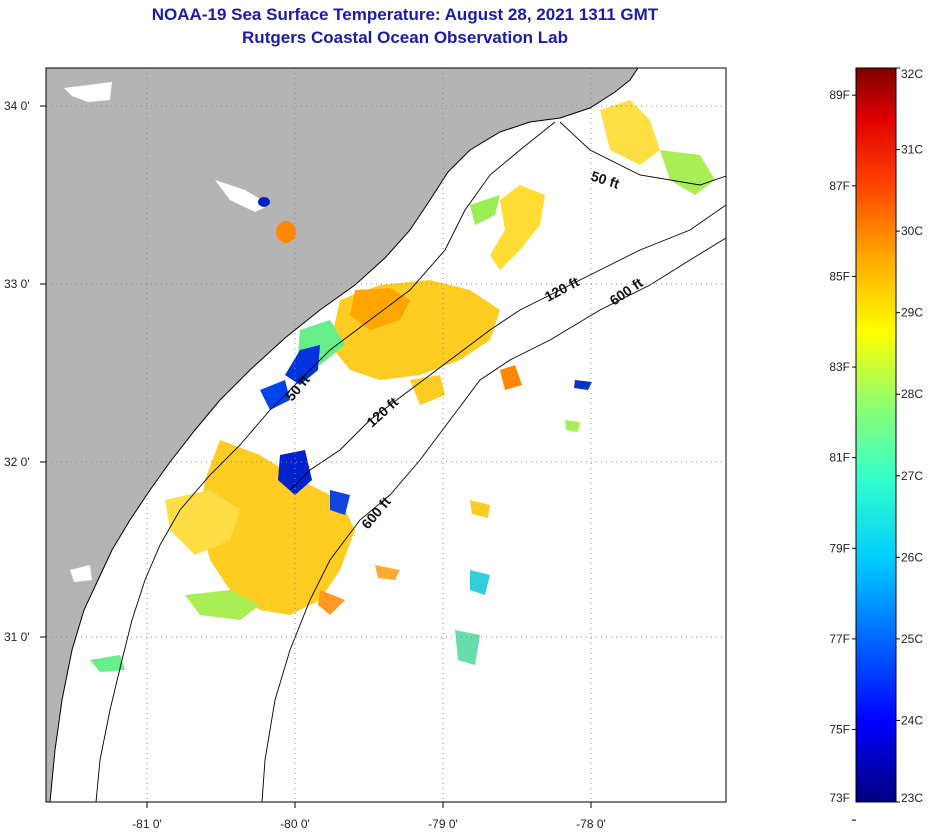 The width and height of the screenshot is (936, 832). Describe the element at coordinates (912, 639) in the screenshot. I see `colorbar-celsius-label: 25C` at that location.